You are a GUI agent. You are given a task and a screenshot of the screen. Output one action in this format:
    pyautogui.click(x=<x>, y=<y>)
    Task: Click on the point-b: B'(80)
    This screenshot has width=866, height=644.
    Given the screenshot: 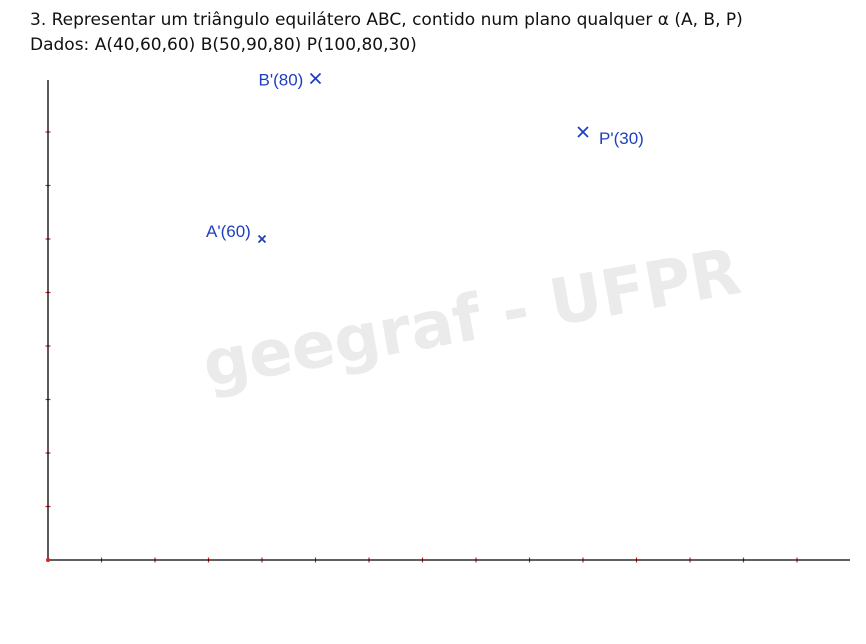 What is the action you would take?
    pyautogui.click(x=290, y=80)
    